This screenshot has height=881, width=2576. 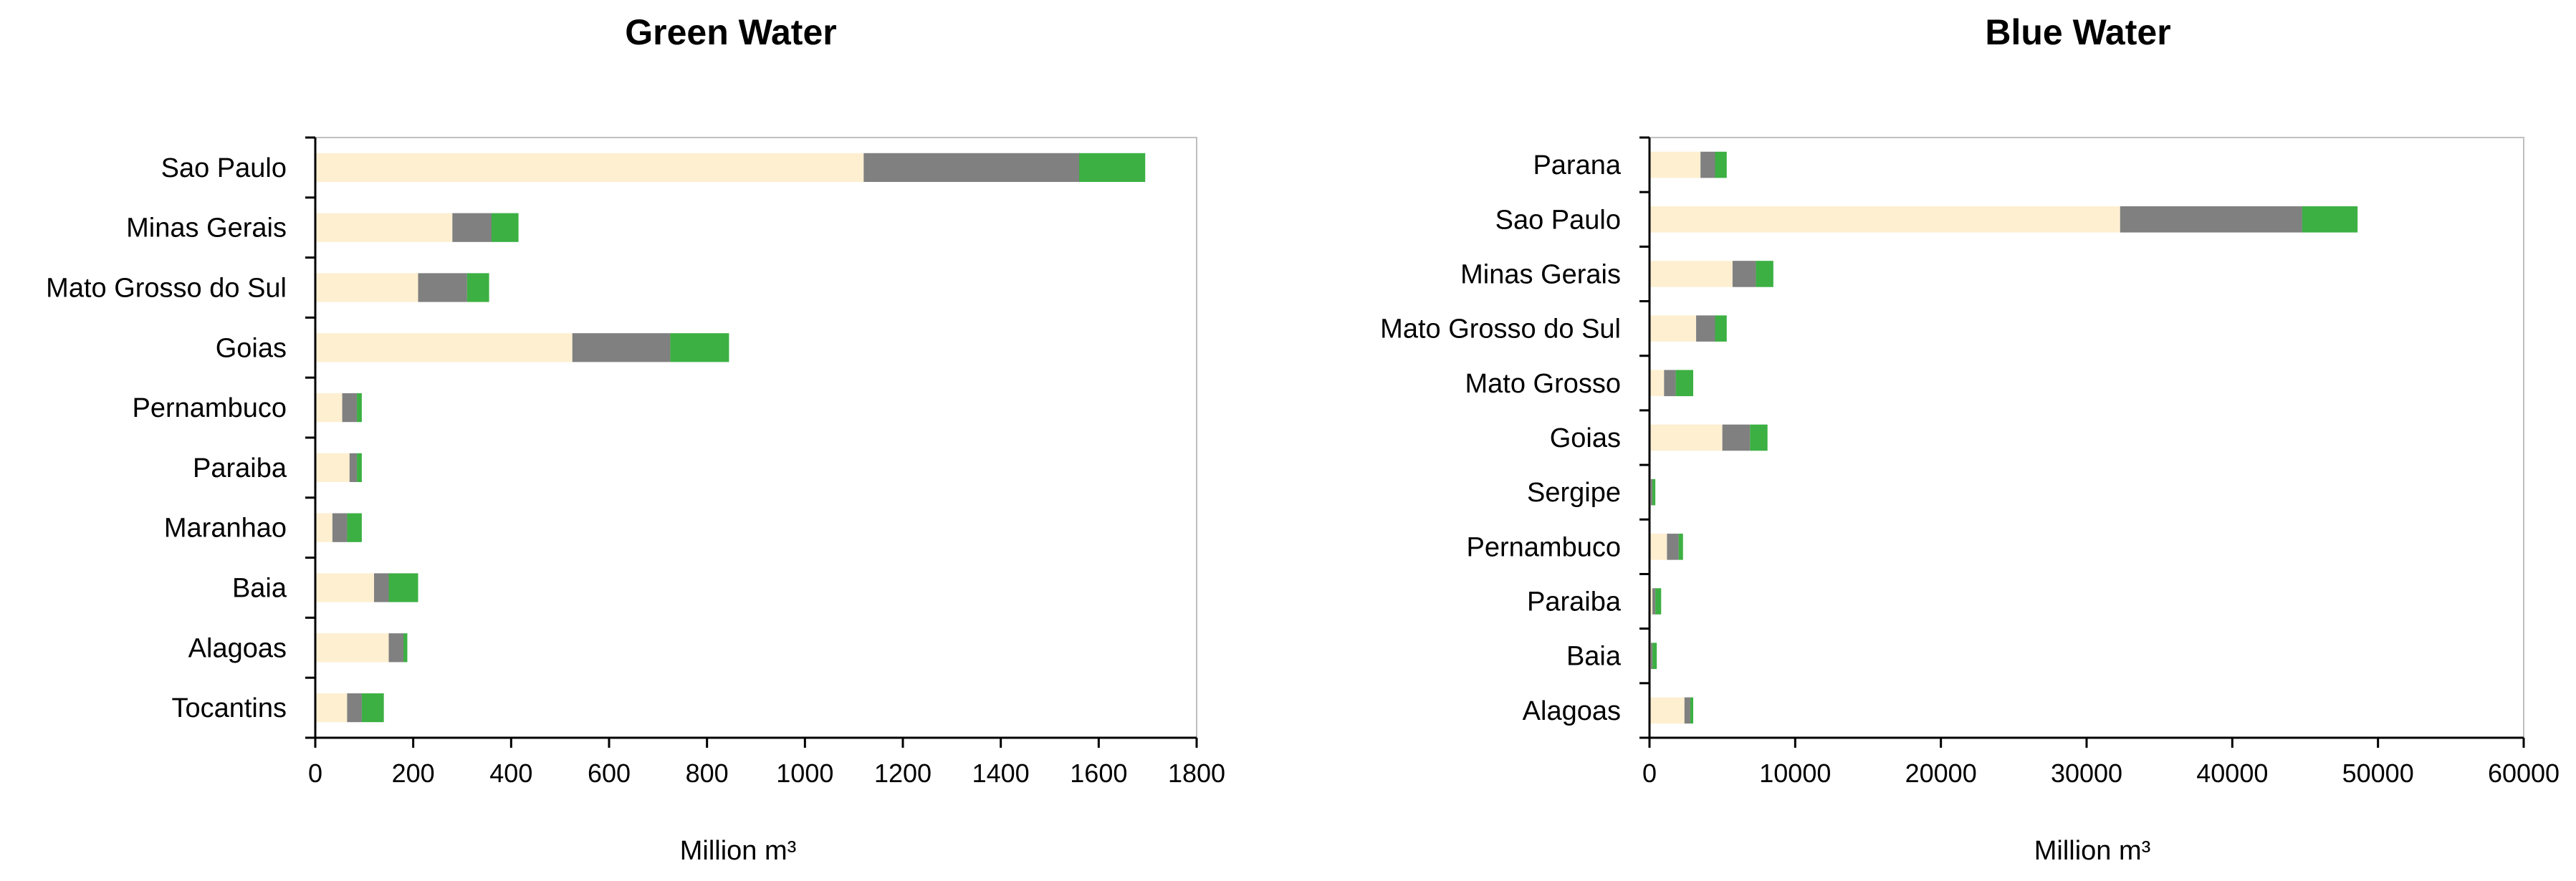 What do you see at coordinates (1577, 165) in the screenshot?
I see `category-label: Parana` at bounding box center [1577, 165].